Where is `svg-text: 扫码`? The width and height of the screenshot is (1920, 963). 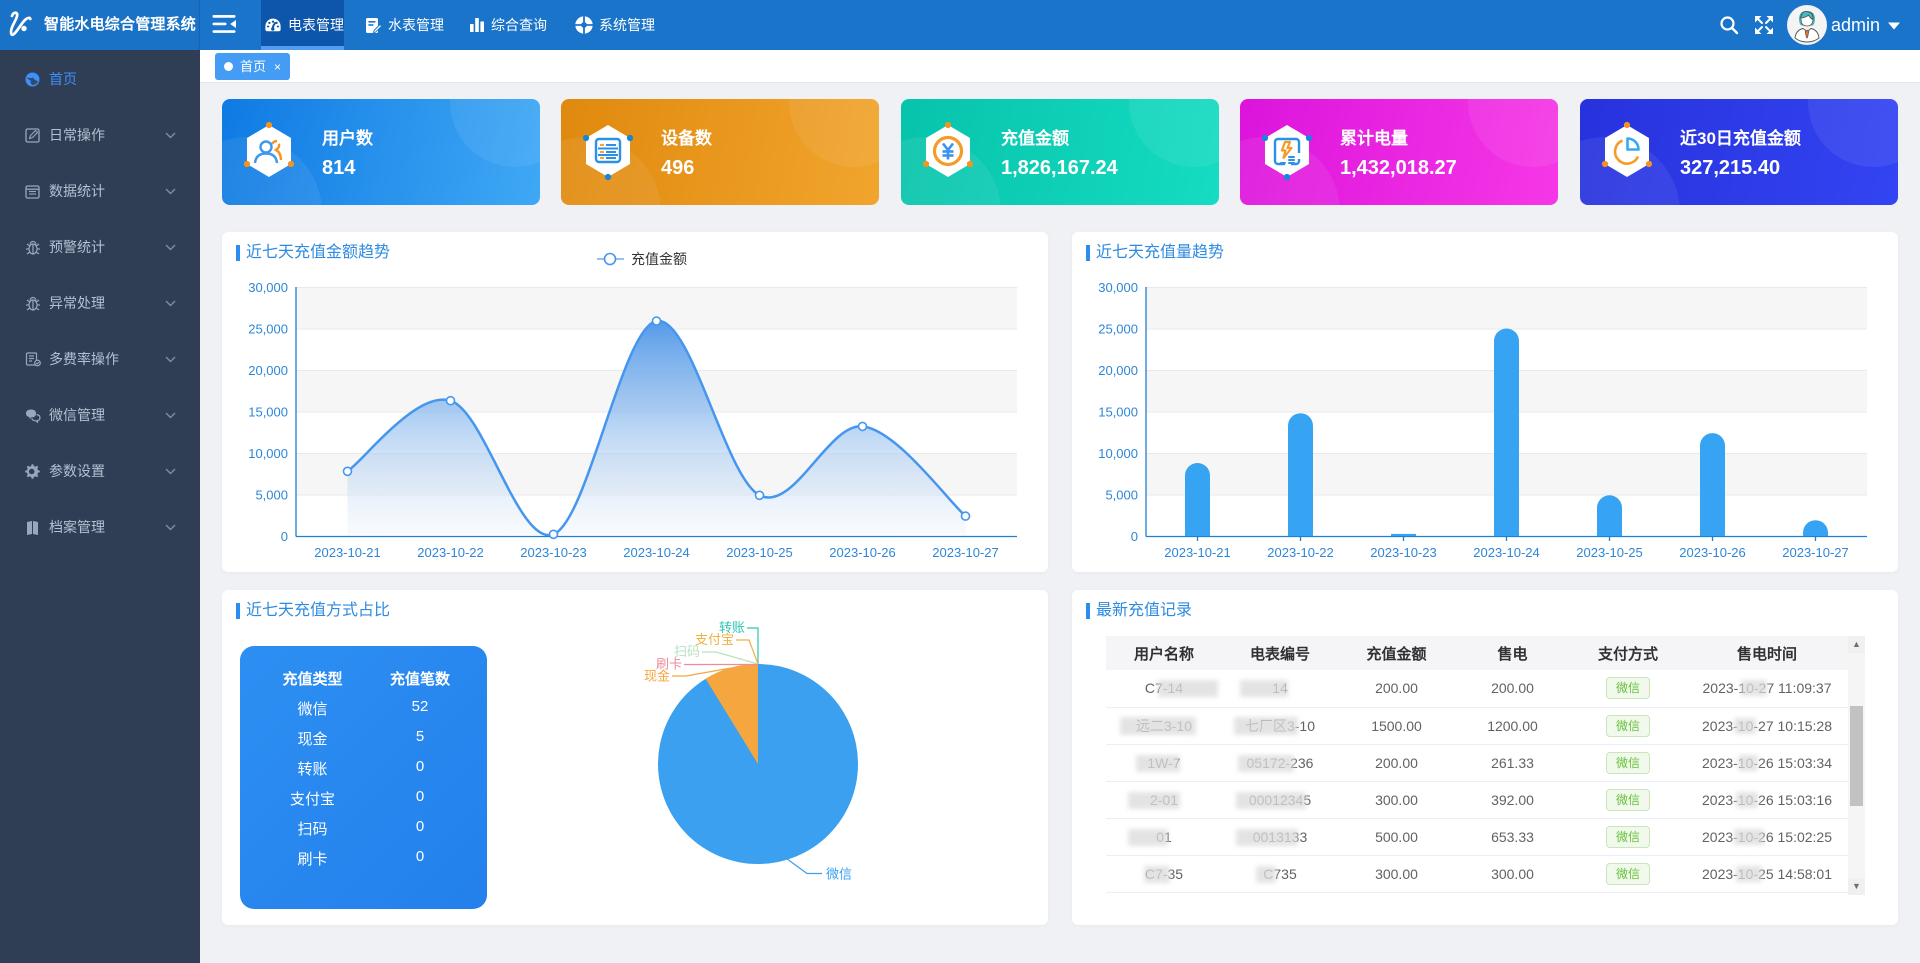
svg-text: 扫码 is located at coordinates (687, 651).